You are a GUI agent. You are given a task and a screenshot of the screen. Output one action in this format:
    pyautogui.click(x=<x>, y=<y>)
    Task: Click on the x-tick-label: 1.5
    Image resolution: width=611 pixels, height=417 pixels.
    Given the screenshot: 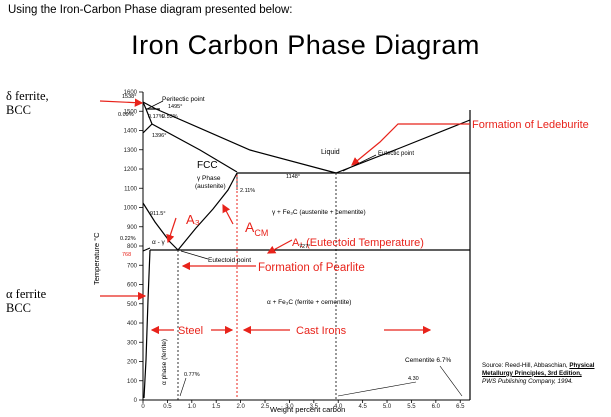 What is the action you would take?
    pyautogui.click(x=216, y=407)
    